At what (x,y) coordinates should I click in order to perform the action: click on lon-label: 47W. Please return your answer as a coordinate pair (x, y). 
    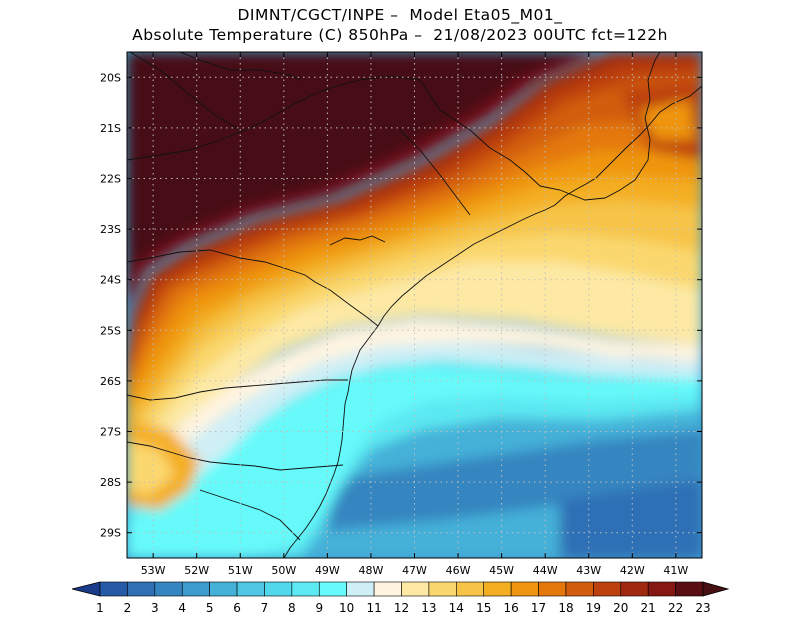
    Looking at the image, I should click on (414, 570).